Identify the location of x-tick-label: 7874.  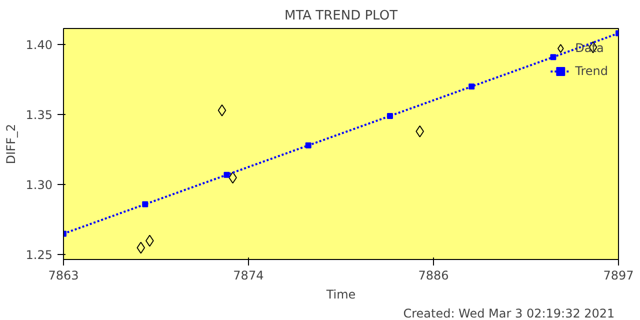
(248, 275).